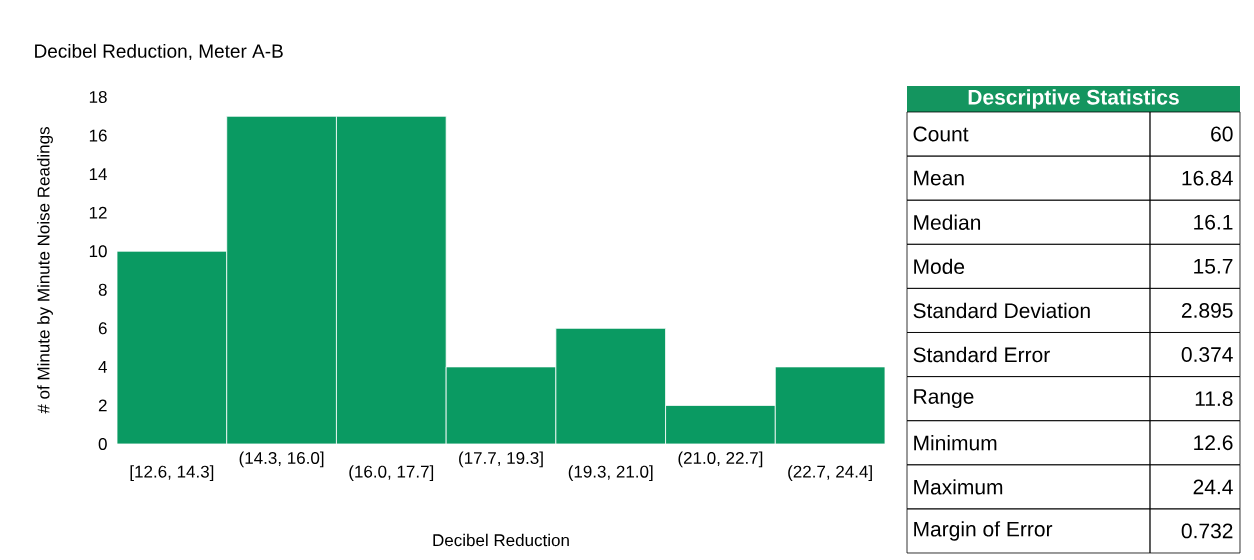 The height and width of the screenshot is (560, 1254). Describe the element at coordinates (720, 459) in the screenshot. I see `x-tick-label: (21.0, 22.7]` at that location.